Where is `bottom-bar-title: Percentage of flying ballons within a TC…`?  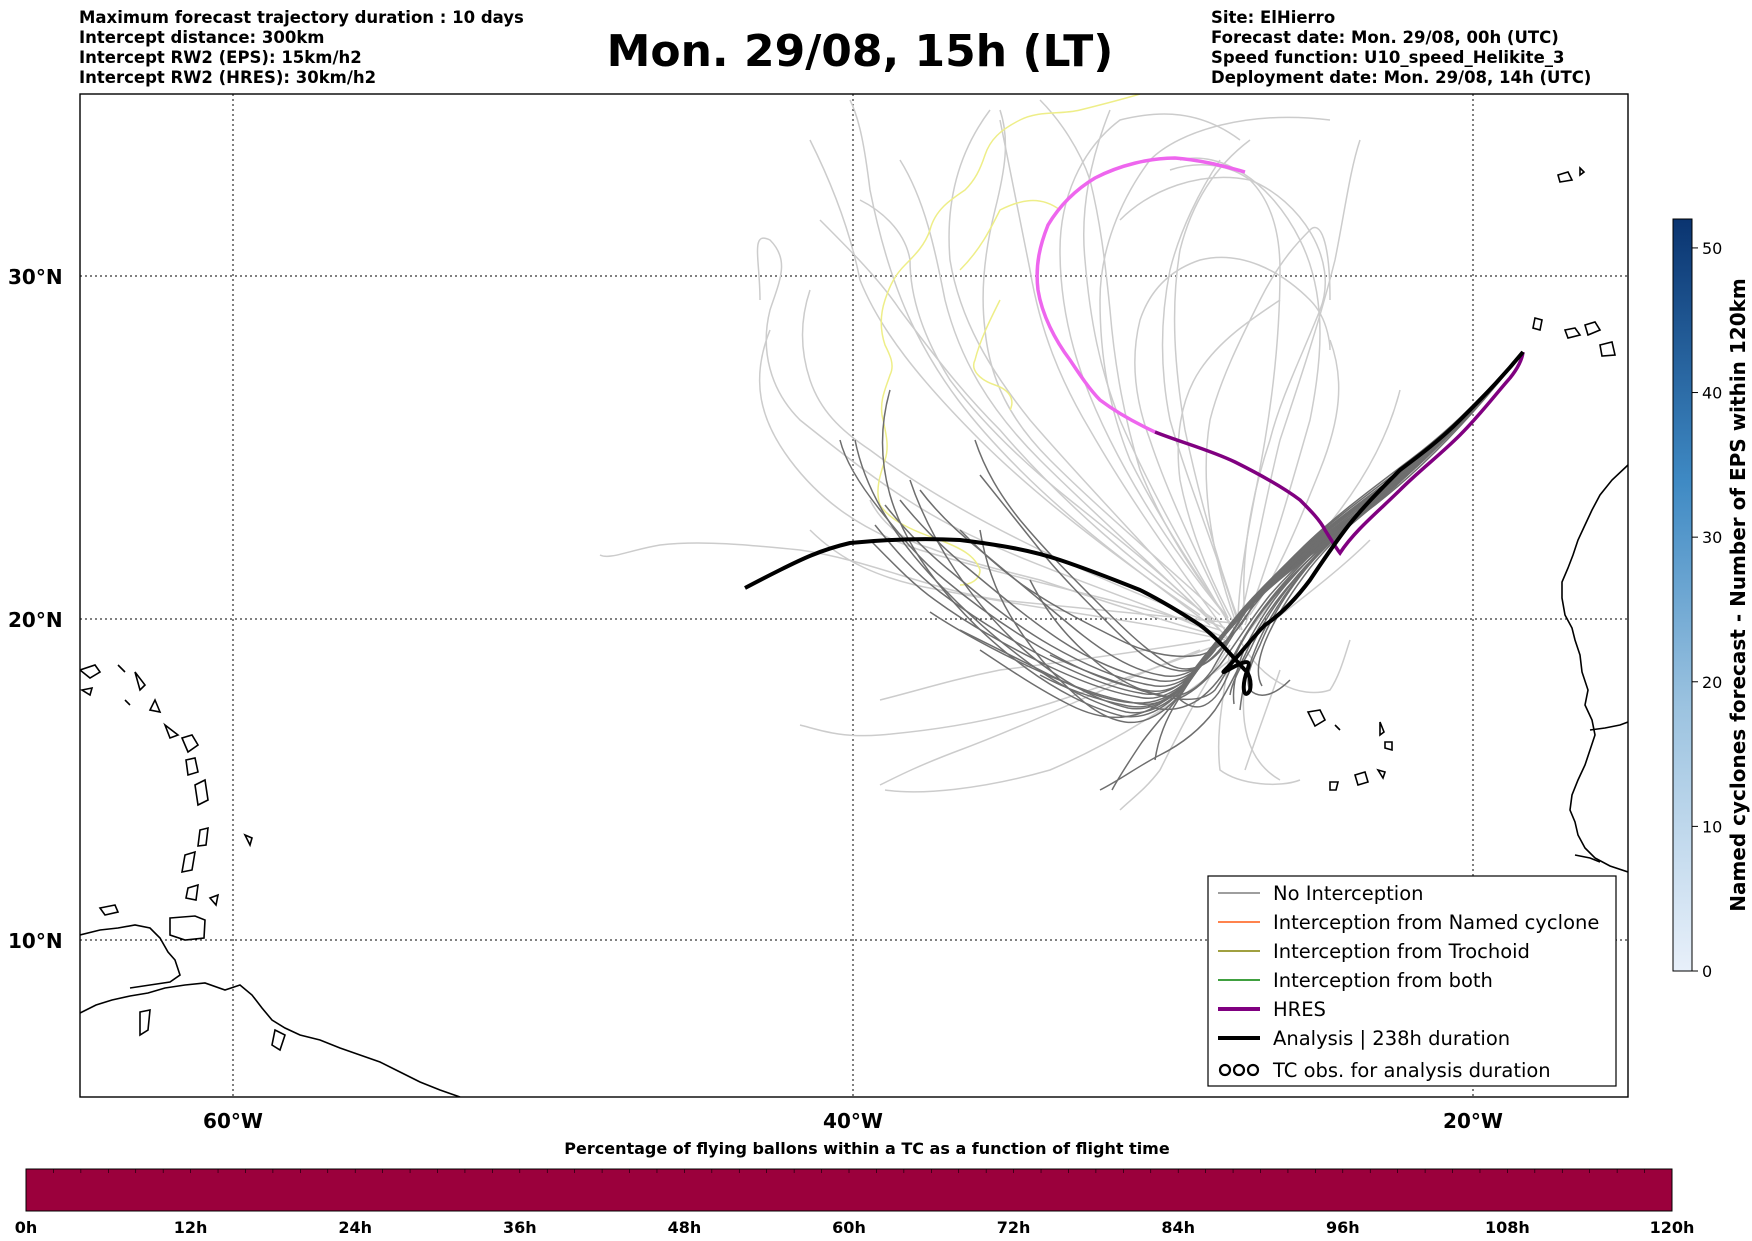 bottom-bar-title: Percentage of flying ballons within a TC… is located at coordinates (867, 1148).